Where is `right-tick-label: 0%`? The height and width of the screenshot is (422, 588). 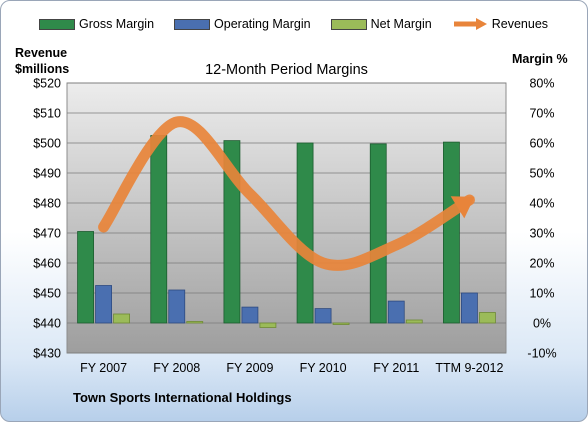 right-tick-label: 0% is located at coordinates (542, 324).